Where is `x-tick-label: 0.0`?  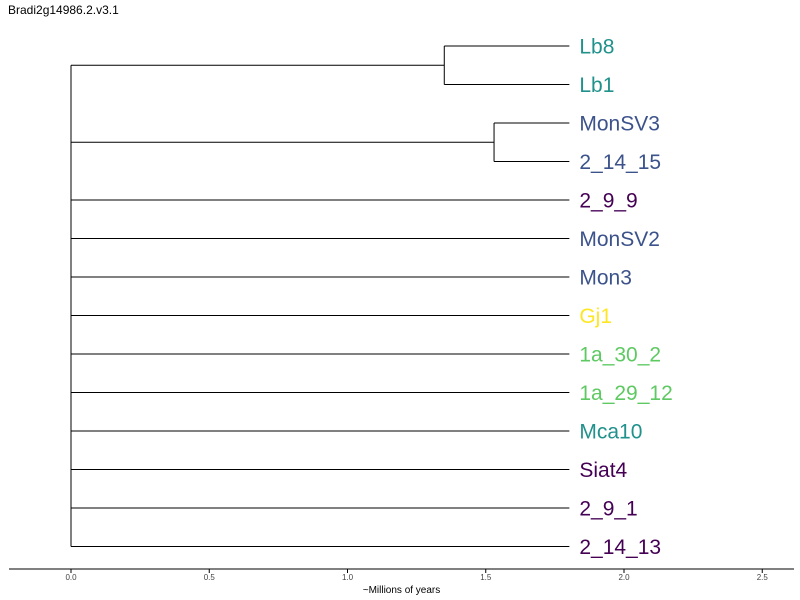
x-tick-label: 0.0 is located at coordinates (71, 577).